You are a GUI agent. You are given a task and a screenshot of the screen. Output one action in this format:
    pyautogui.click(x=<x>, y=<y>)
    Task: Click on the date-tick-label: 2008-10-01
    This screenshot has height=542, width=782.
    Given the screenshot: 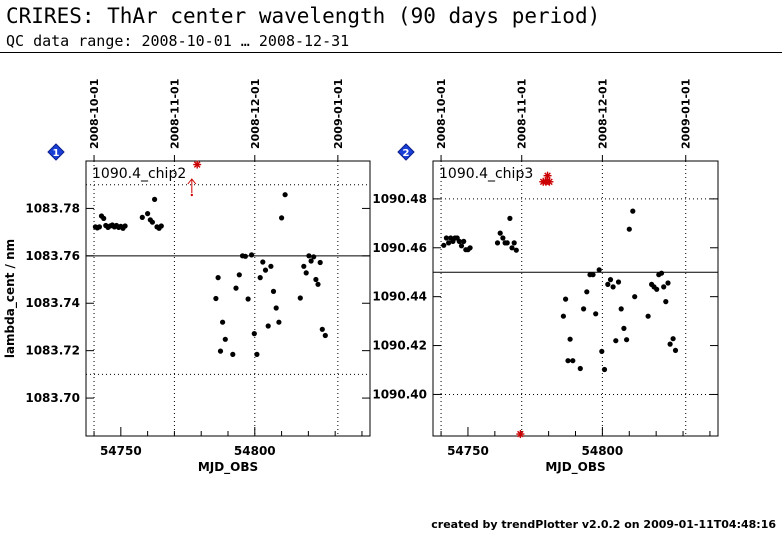 What is the action you would take?
    pyautogui.click(x=441, y=114)
    